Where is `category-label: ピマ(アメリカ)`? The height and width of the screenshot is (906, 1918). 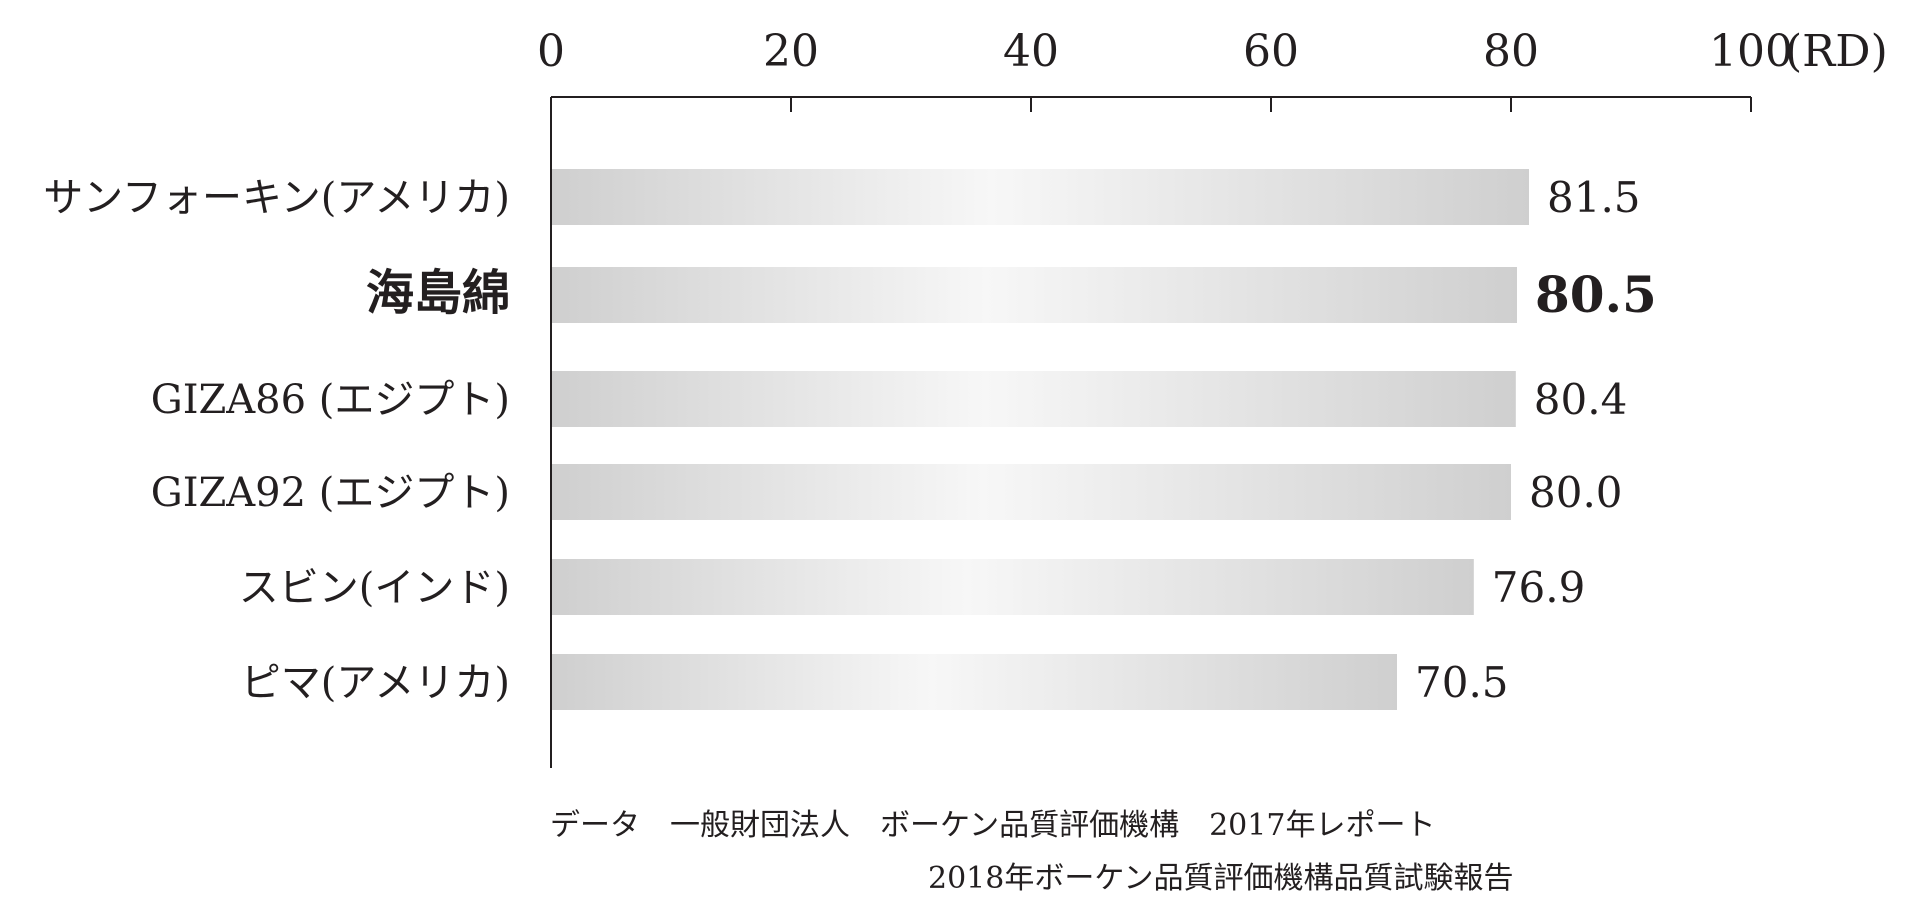
category-label: ピマ(アメリカ) is located at coordinates (375, 683).